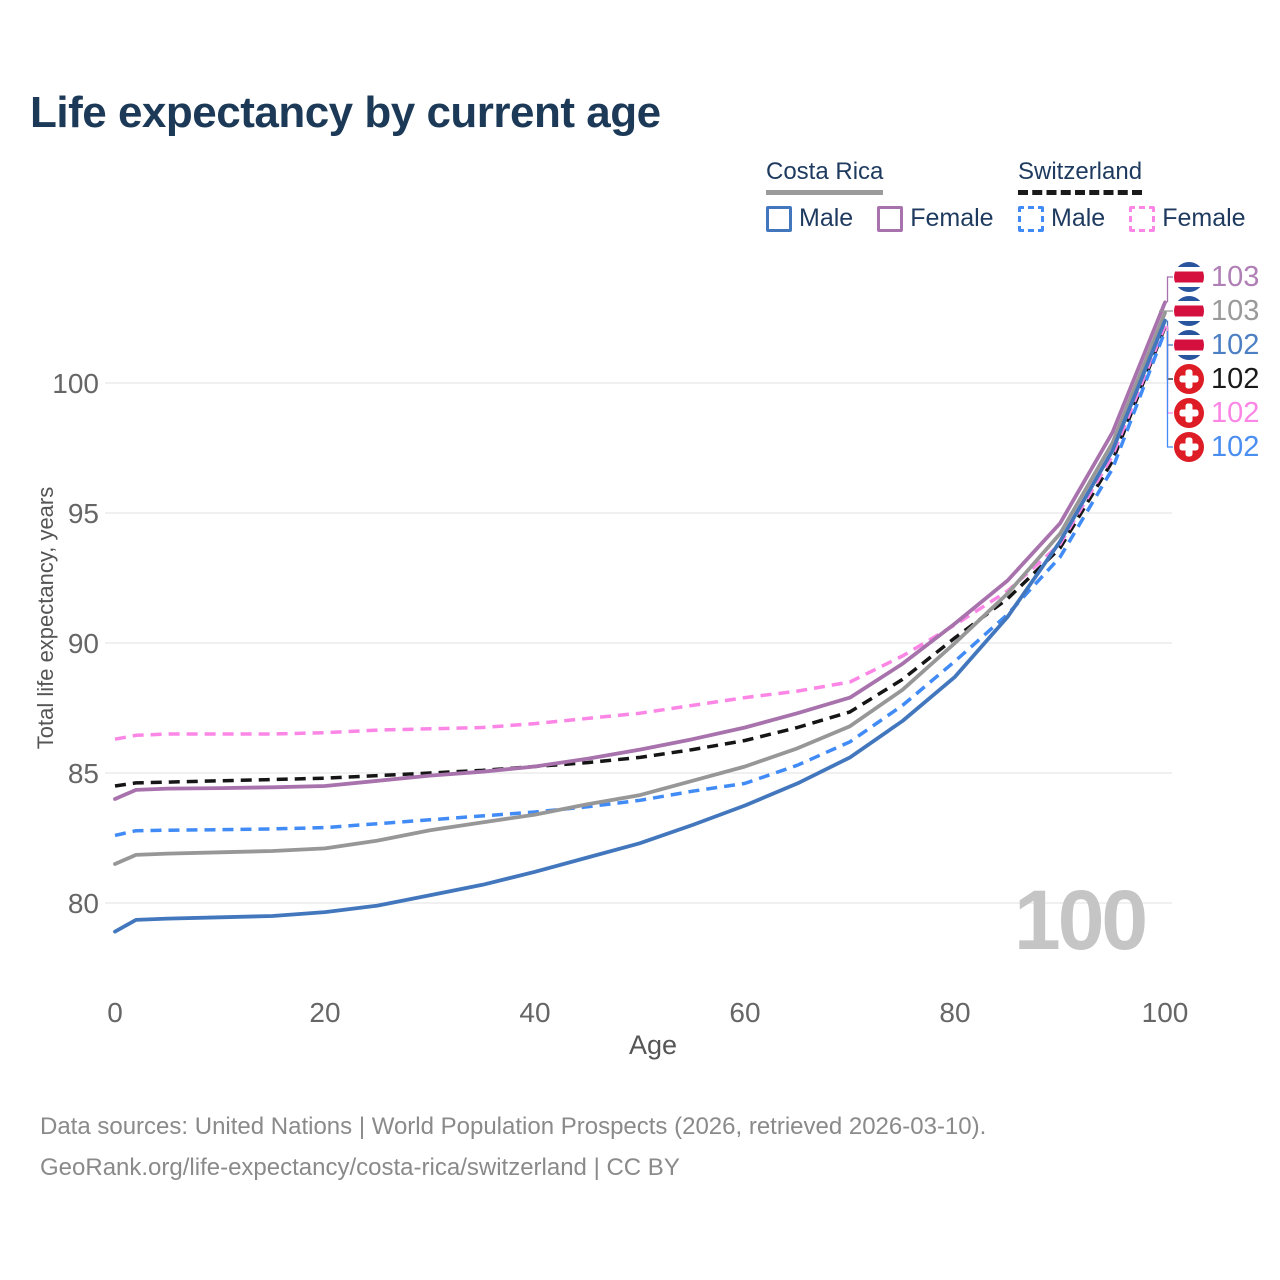 The height and width of the screenshot is (1280, 1280). What do you see at coordinates (653, 1045) in the screenshot?
I see `x-axis-title: Age` at bounding box center [653, 1045].